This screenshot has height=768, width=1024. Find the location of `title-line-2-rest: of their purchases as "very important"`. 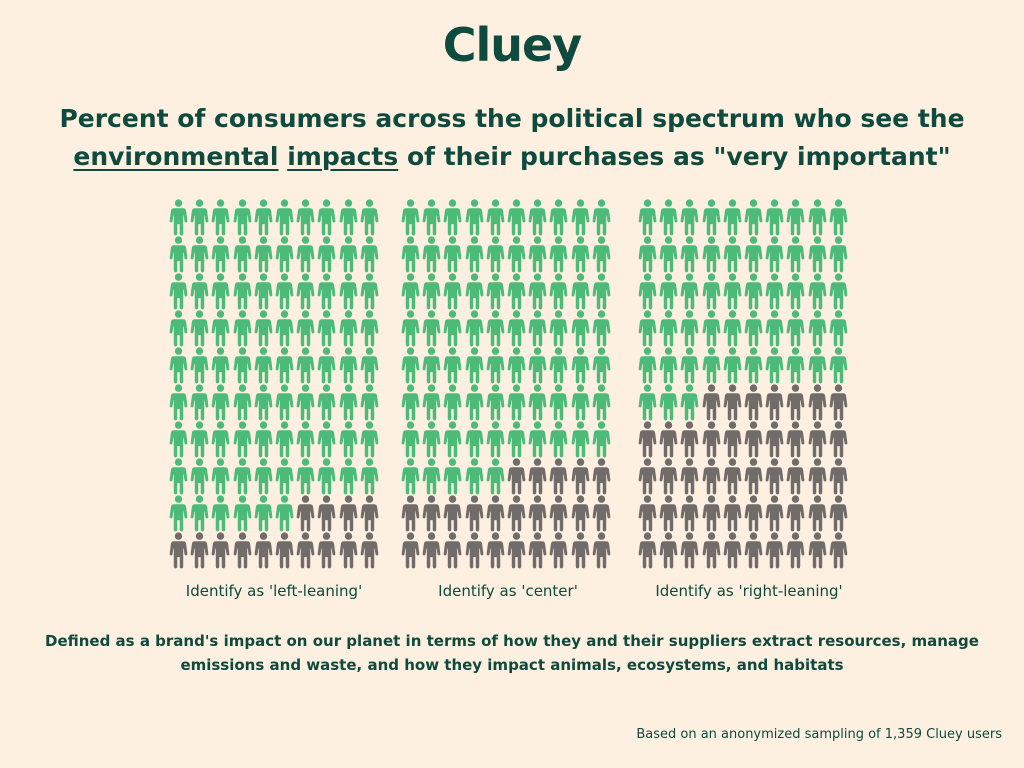

title-line-2-rest: of their purchases as "very important" is located at coordinates (674, 156).